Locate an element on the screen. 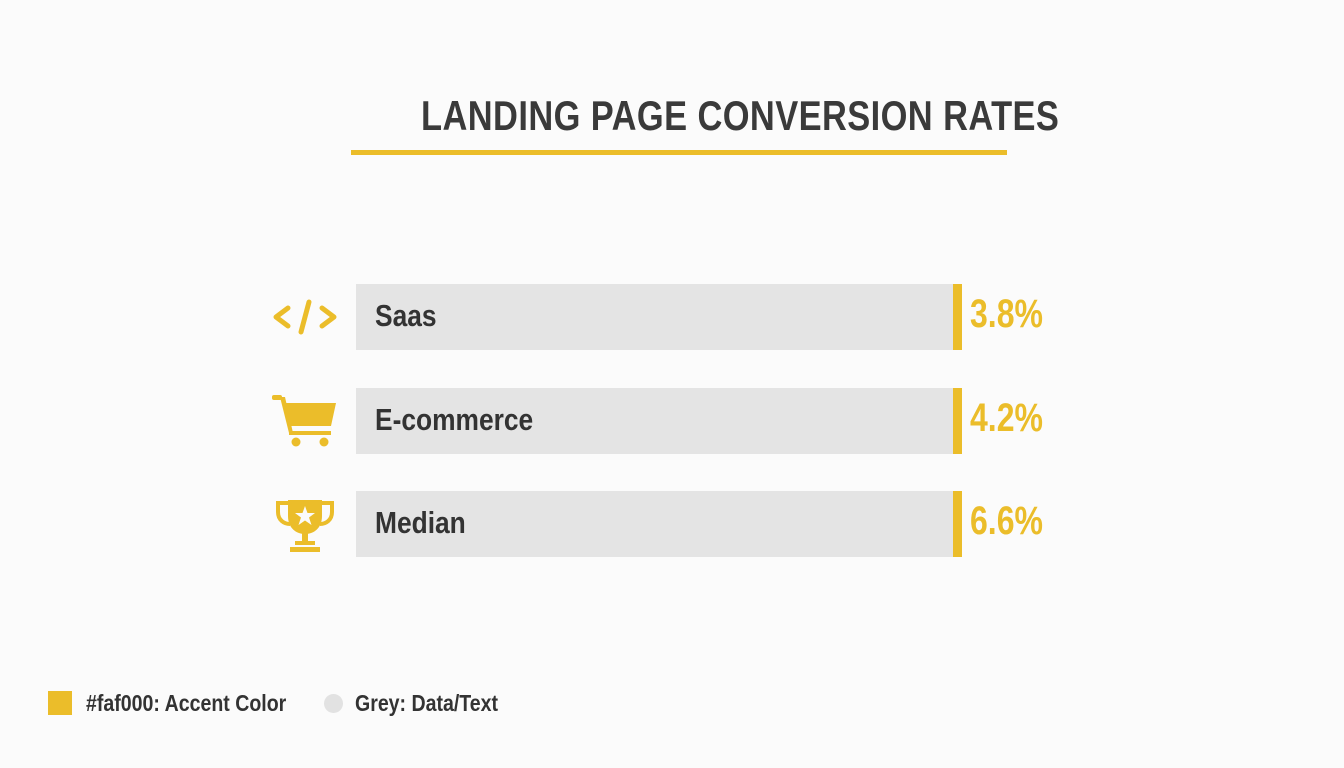 The height and width of the screenshot is (768, 1344). bar-value: 3.8% is located at coordinates (1006, 314).